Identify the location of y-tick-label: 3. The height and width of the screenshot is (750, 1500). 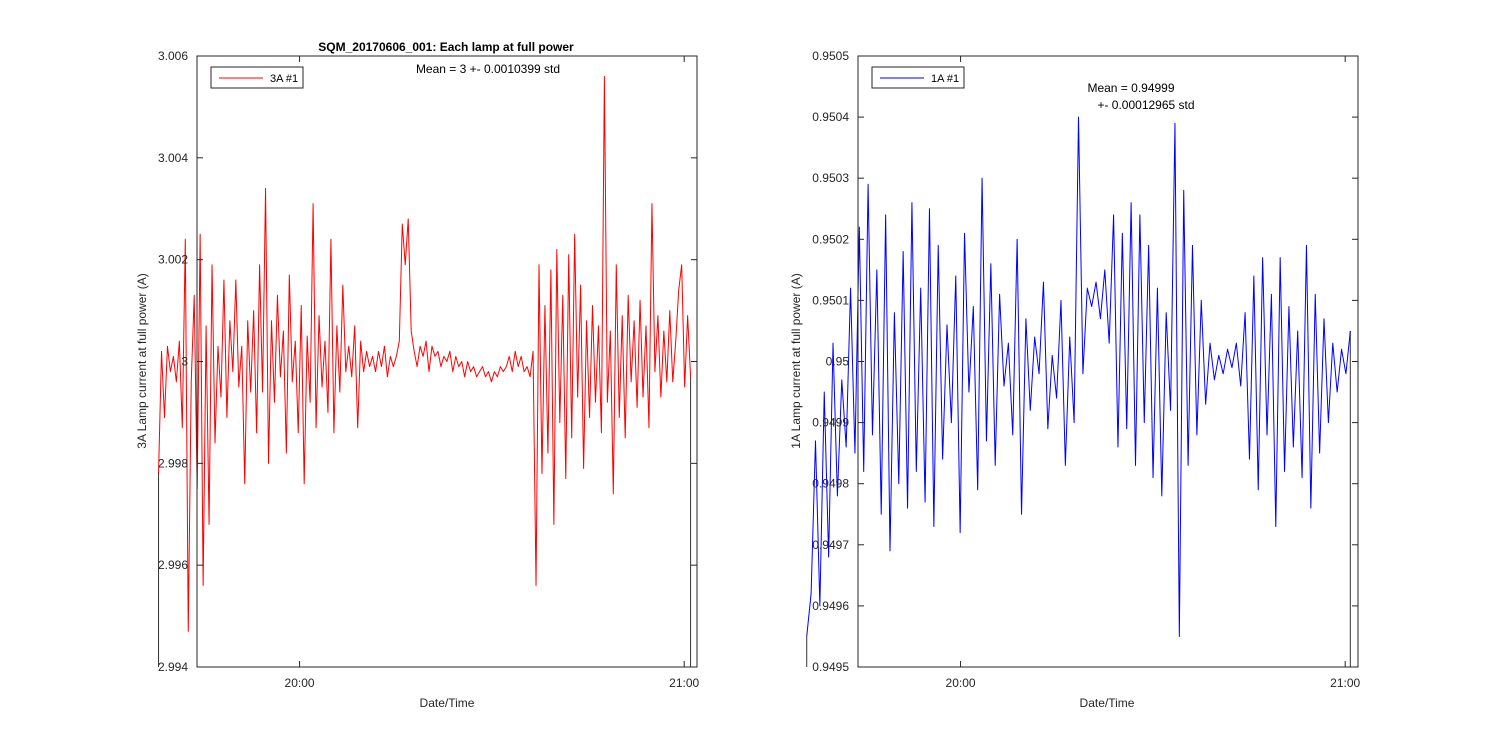
(184, 362).